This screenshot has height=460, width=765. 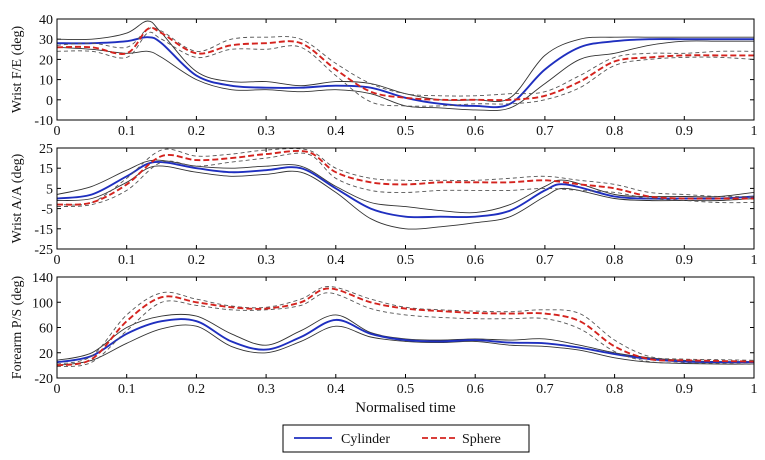 What do you see at coordinates (46, 81) in the screenshot?
I see `y-tick-label: 10` at bounding box center [46, 81].